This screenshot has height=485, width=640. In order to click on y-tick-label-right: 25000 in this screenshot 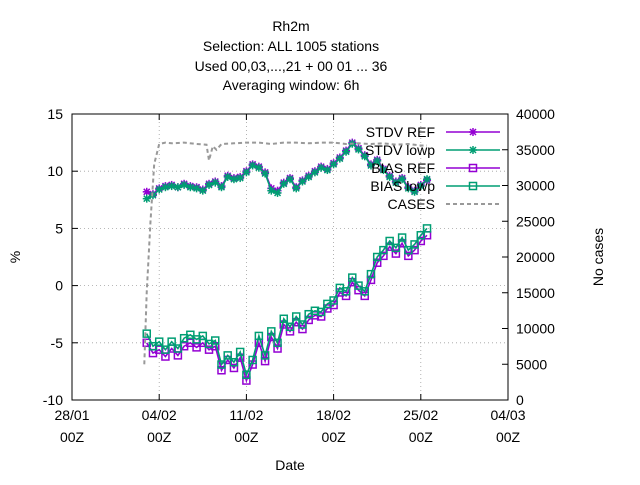, I will do `click(535, 221)`.